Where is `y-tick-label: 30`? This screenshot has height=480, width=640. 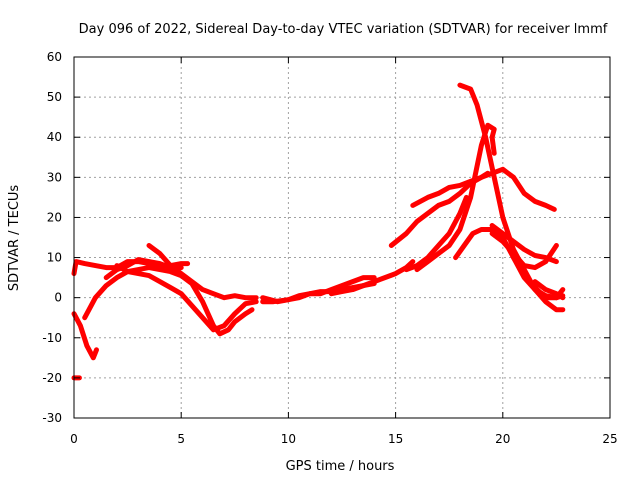 y-tick-label: 30 is located at coordinates (54, 177).